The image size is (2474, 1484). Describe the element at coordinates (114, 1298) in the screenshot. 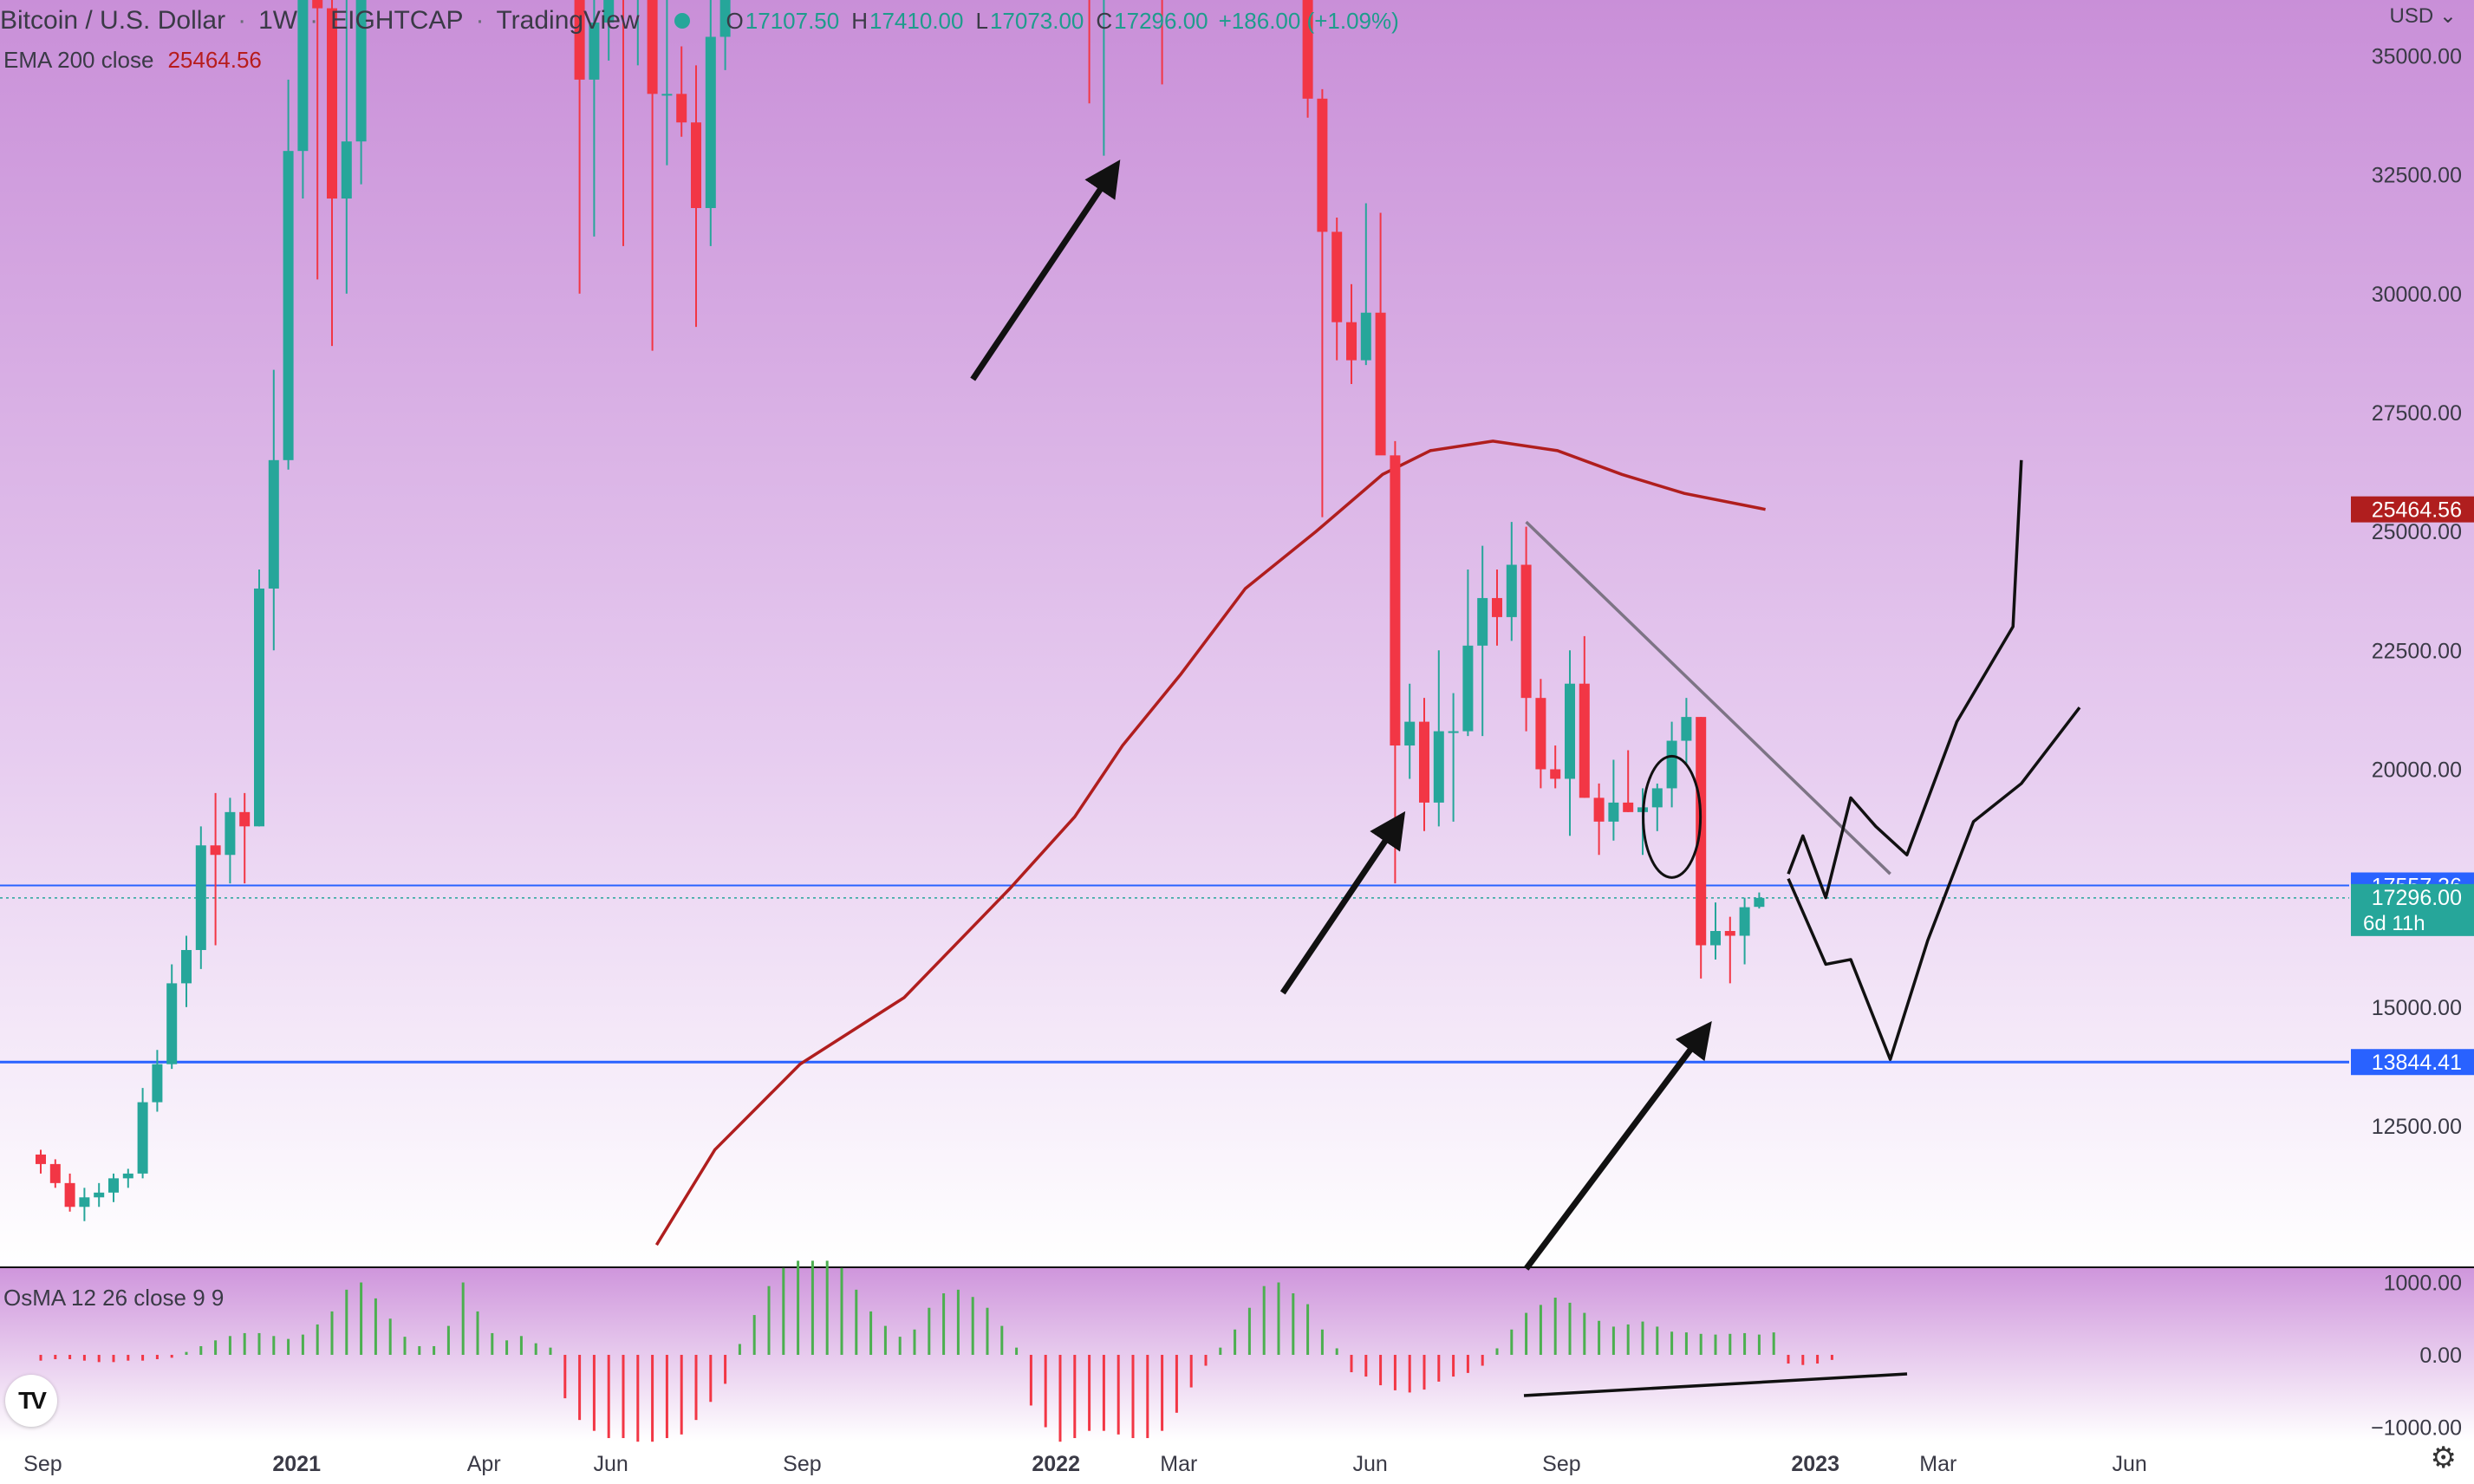

I see `osma-legend: OsMA 12 26 close 9 9` at that location.